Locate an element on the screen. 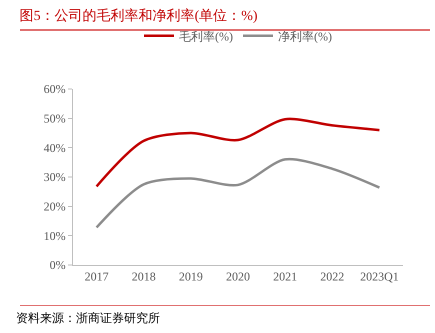 This screenshot has width=435, height=333. y-tick-label: 10% is located at coordinates (55, 235).